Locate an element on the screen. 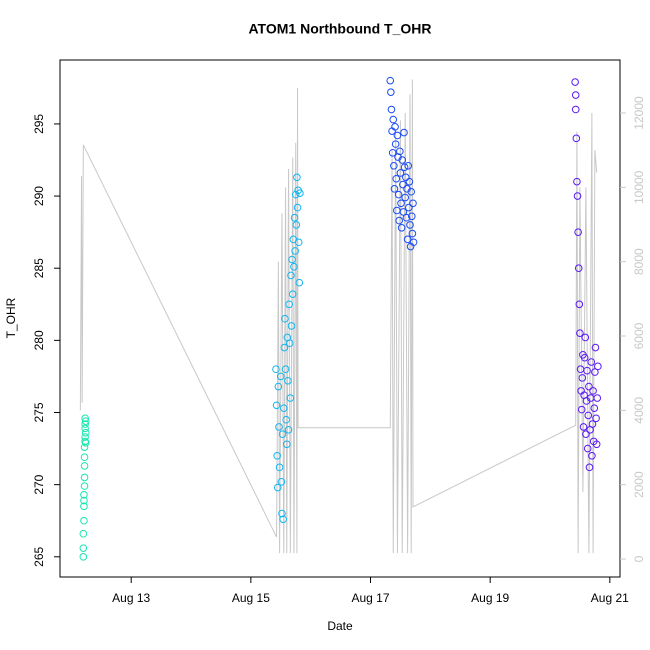 The width and height of the screenshot is (650, 650). x-tick-label: Aug 19 is located at coordinates (490, 598).